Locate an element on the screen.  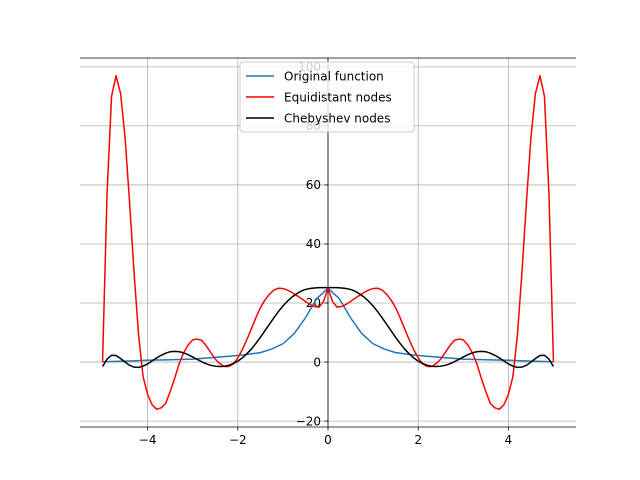
y-tick-label-0: −20 is located at coordinates (308, 421).